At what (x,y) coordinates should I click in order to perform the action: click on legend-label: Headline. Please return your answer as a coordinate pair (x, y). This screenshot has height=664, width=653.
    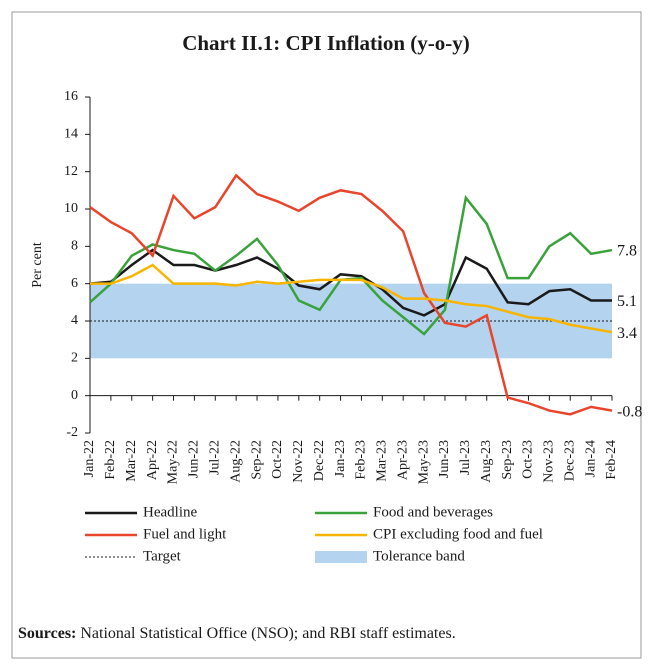
    Looking at the image, I should click on (170, 512).